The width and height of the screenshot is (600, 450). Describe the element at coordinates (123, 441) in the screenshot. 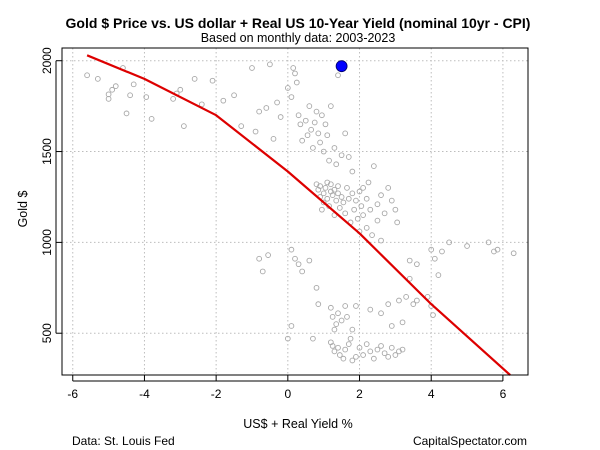

I see `footer-source: Data: St. Louis Fed` at that location.